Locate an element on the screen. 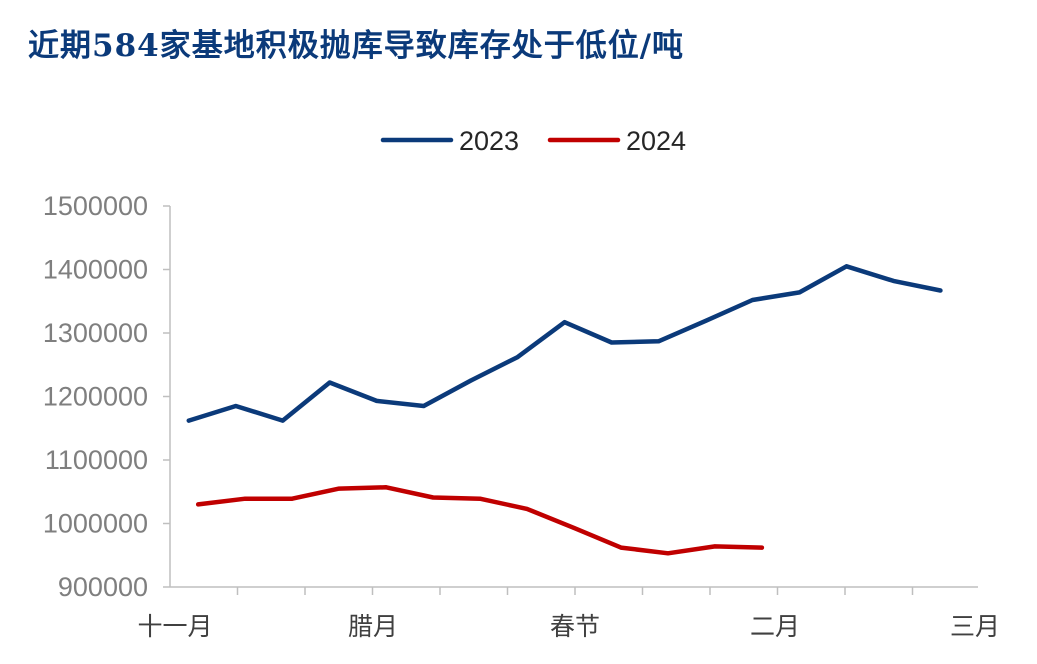  y-tick-label: 1000000 is located at coordinates (95, 524).